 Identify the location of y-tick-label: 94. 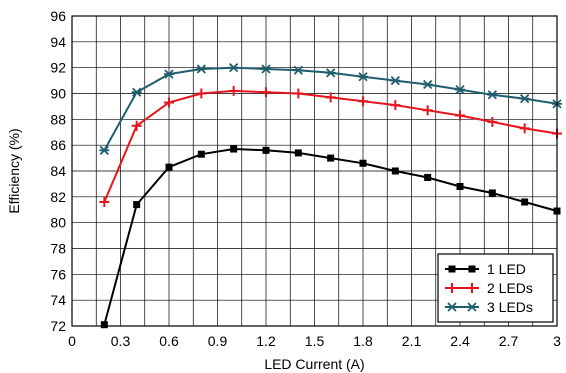
(58, 42).